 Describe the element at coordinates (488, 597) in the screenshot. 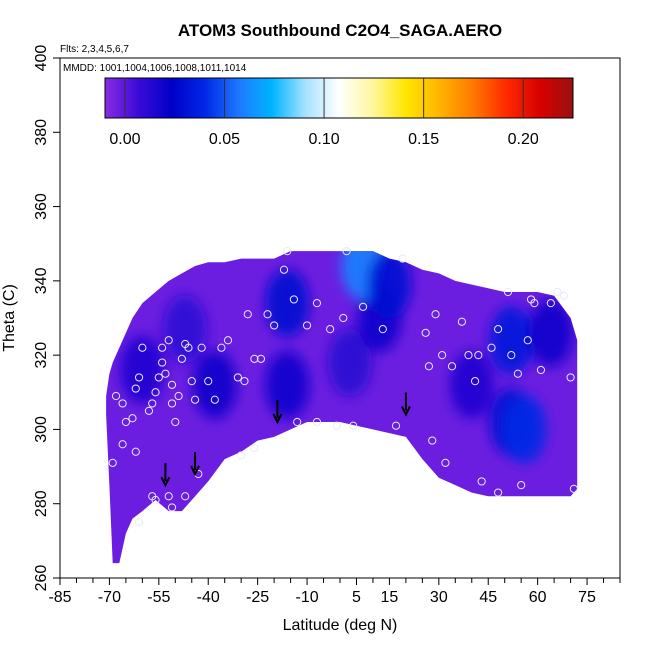

I see `x-tick-label: 45` at that location.